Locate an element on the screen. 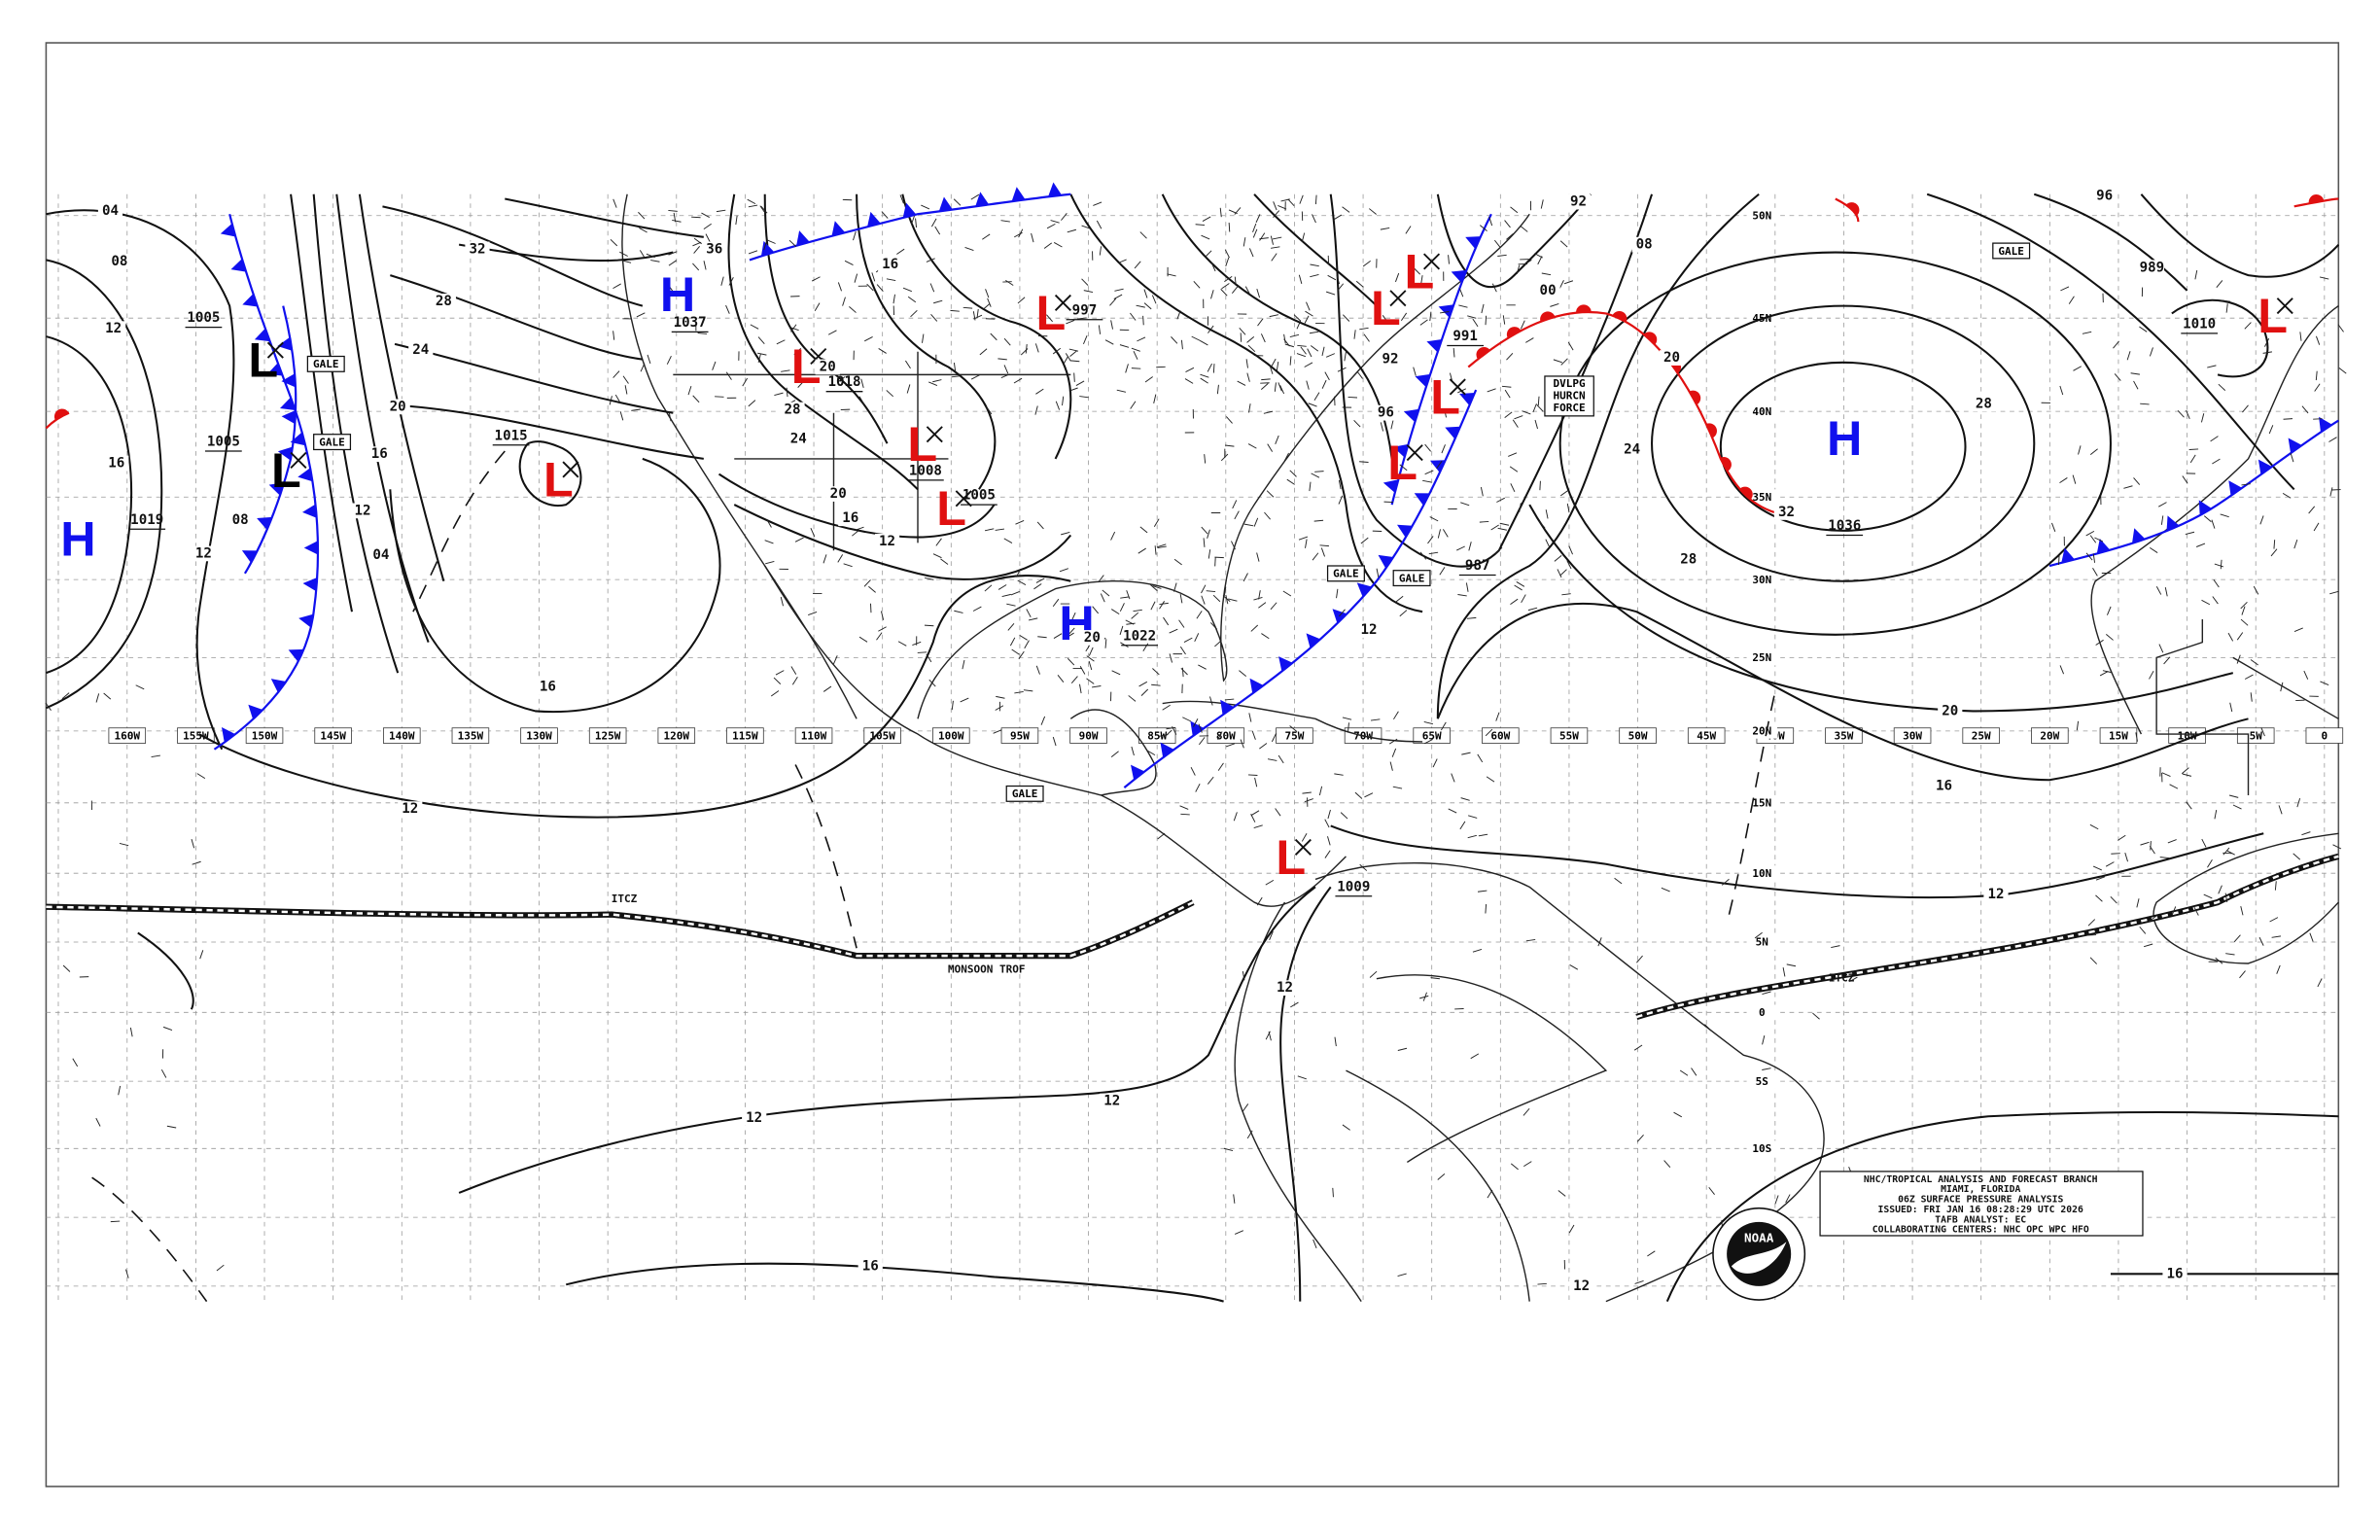 This screenshot has height=1540, width=2380. latitude-label: 5N is located at coordinates (1762, 942).